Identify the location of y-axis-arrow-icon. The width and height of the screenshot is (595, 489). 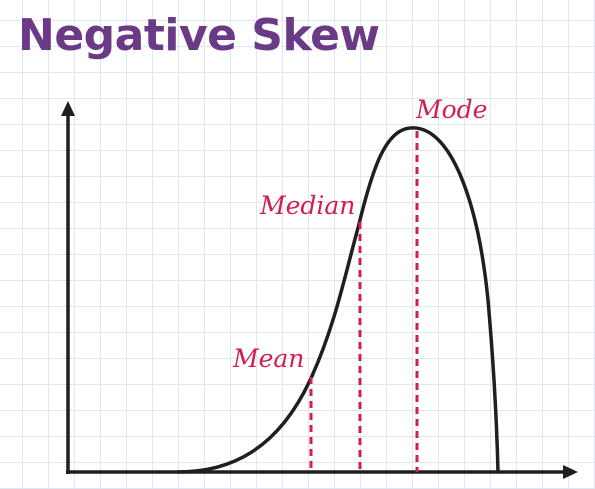
(68, 108).